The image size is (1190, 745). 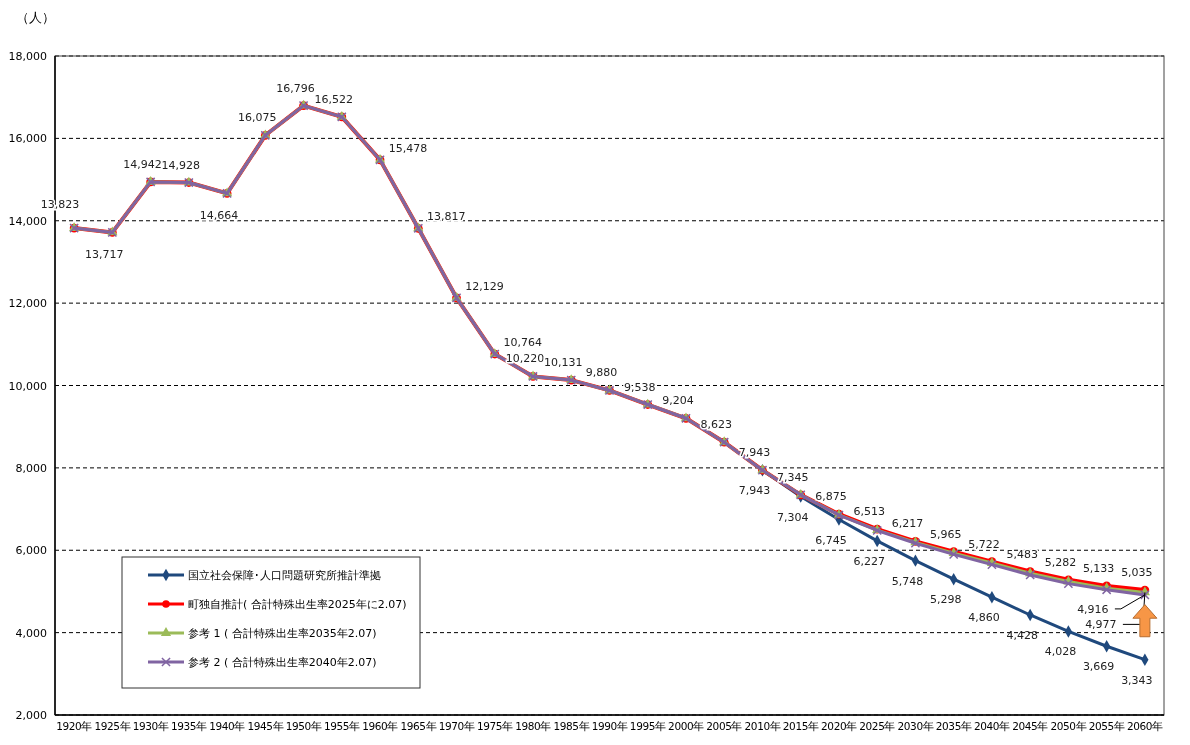 What do you see at coordinates (27, 139) in the screenshot?
I see `y-tick-label: 16,000` at bounding box center [27, 139].